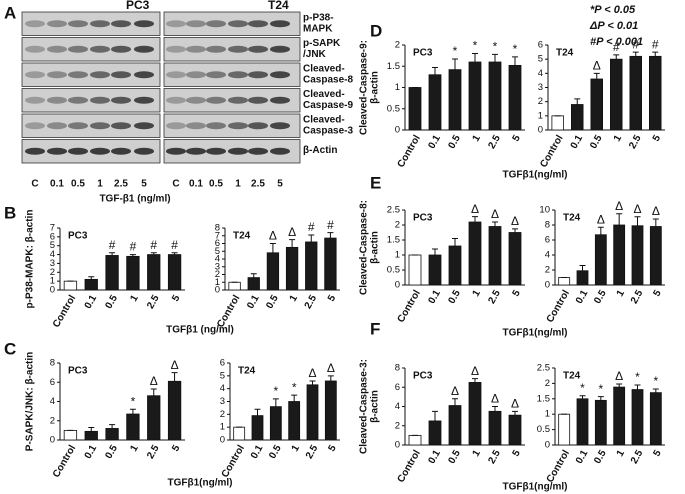 The height and width of the screenshot is (494, 685). I want to click on y-tick-label: 4, so click(540, 73).